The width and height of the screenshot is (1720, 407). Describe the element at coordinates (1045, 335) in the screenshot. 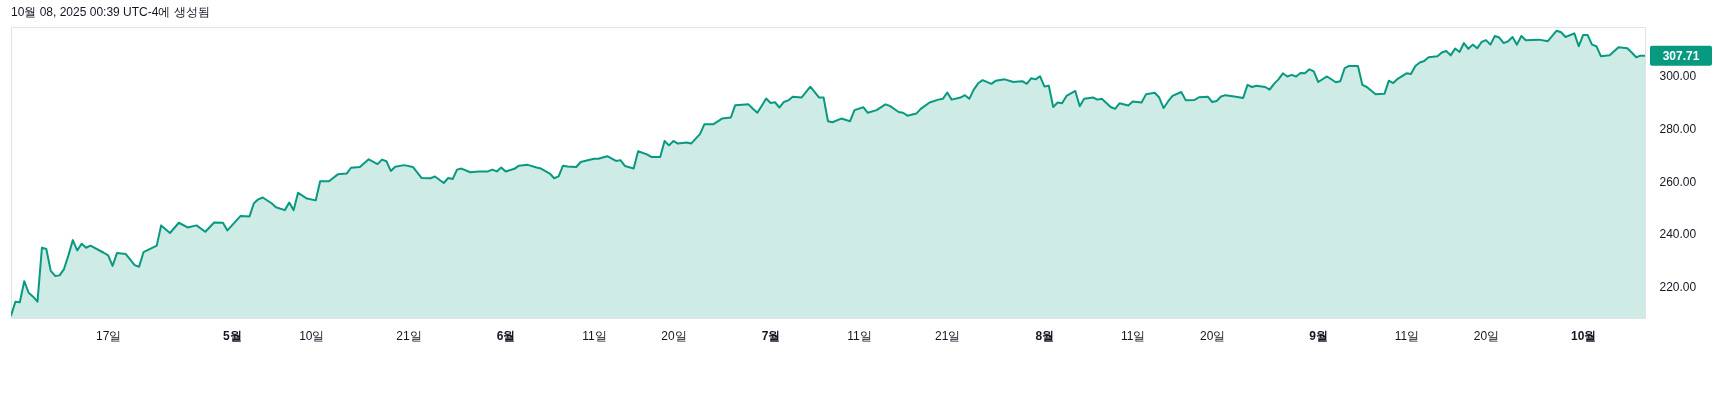

I see `x-tick-label: 8월` at that location.